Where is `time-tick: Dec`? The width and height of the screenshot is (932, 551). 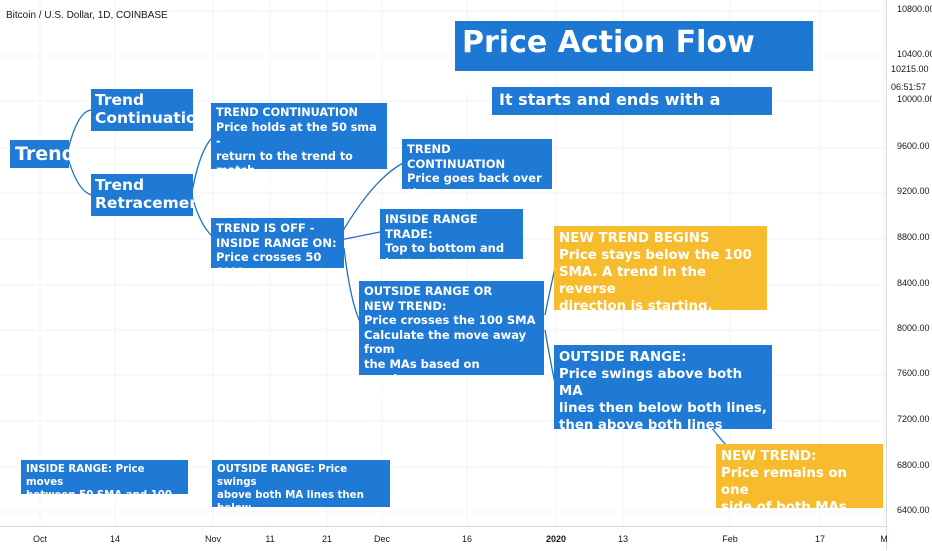
time-tick: Dec is located at coordinates (382, 539).